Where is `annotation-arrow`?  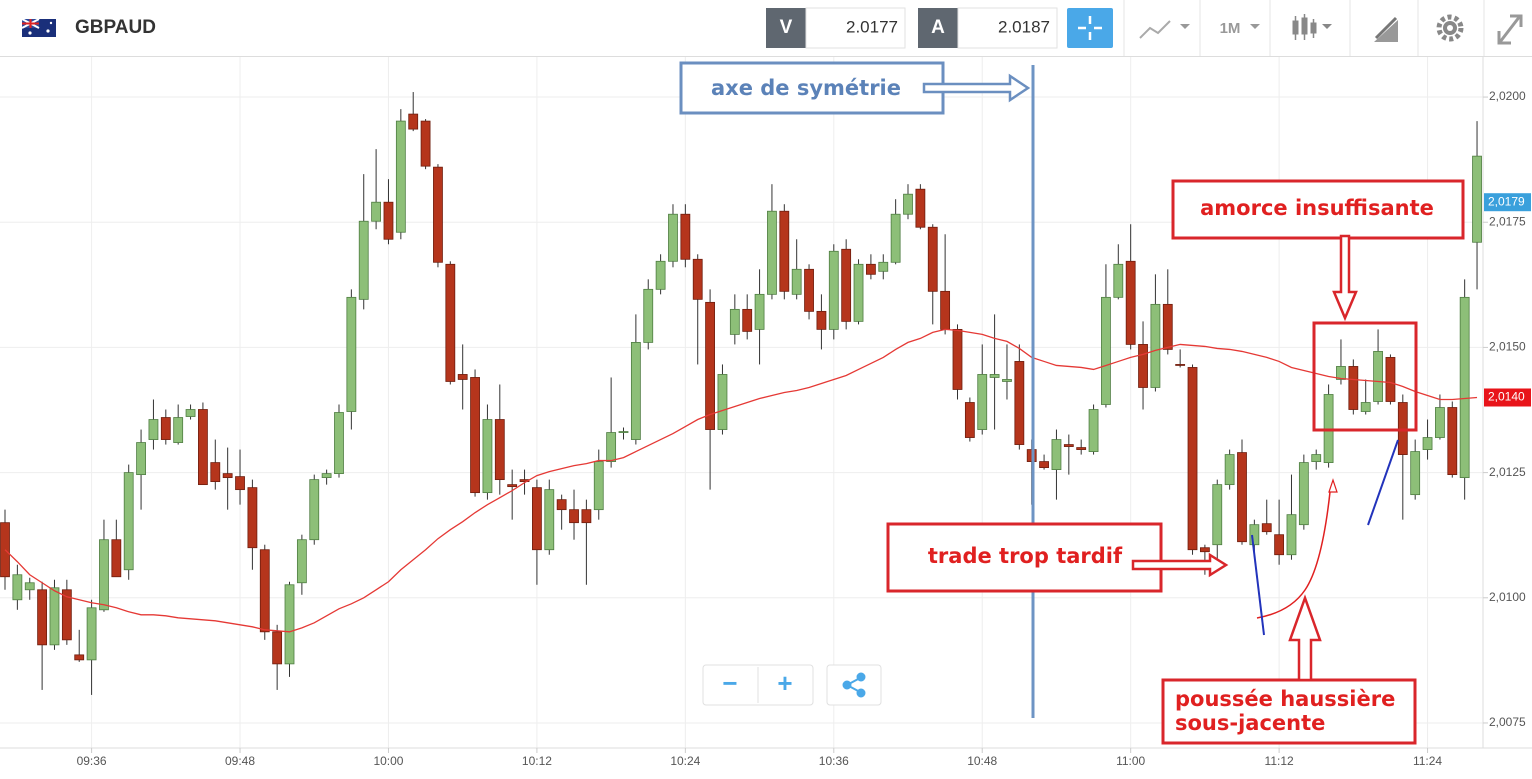 annotation-arrow is located at coordinates (1305, 638).